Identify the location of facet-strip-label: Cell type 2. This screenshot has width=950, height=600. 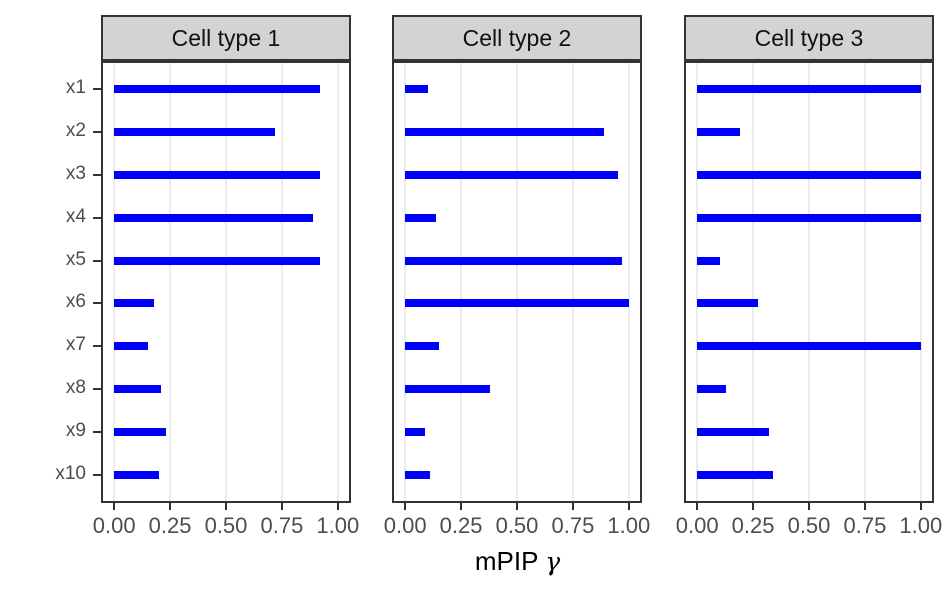
(517, 37).